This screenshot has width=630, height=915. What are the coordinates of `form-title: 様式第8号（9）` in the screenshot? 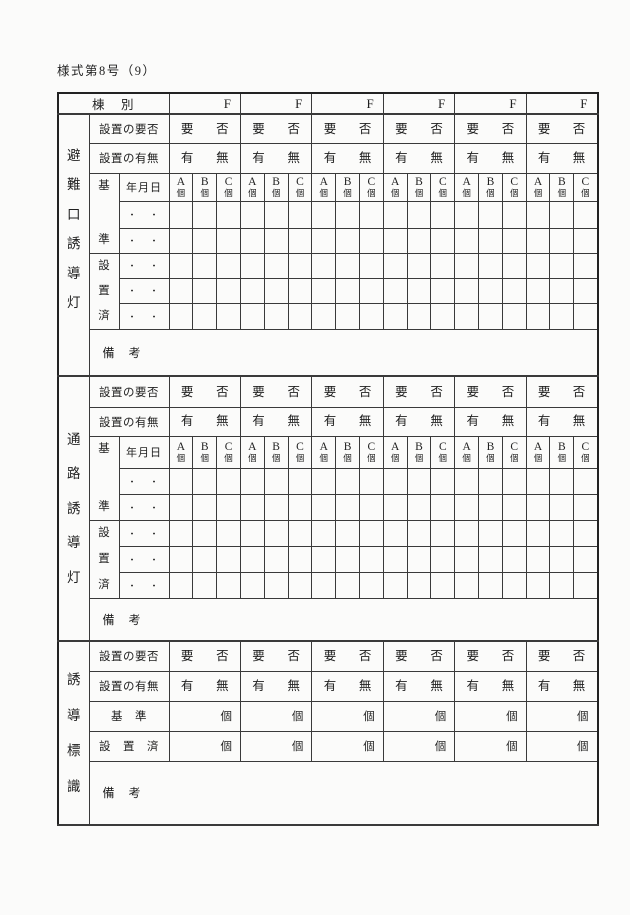 It's located at (107, 71).